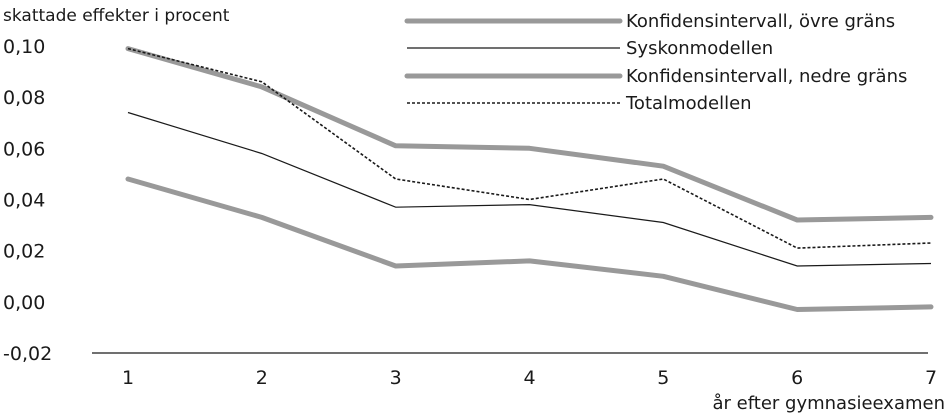 This screenshot has width=952, height=416. Describe the element at coordinates (699, 48) in the screenshot. I see `legend-label: Syskonmodellen` at that location.